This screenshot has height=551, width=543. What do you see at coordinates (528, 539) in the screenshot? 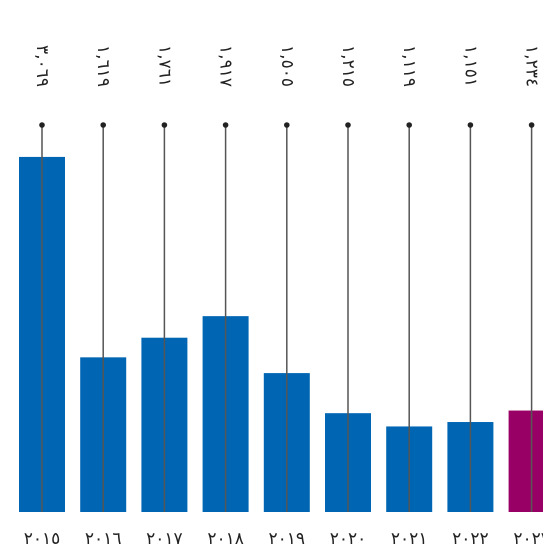
I see `category-label: ٢٠٢٣` at bounding box center [528, 539].